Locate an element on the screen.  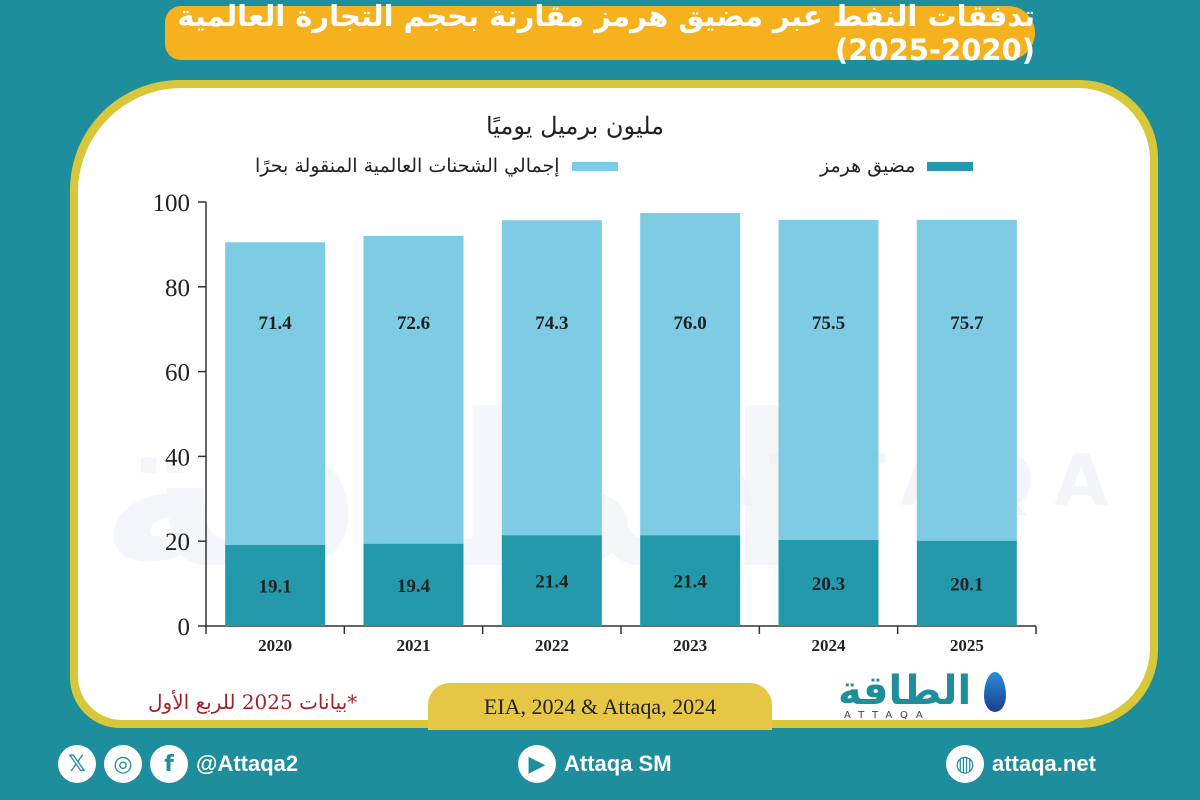
logo-text: الطاقة is located at coordinates (905, 691).